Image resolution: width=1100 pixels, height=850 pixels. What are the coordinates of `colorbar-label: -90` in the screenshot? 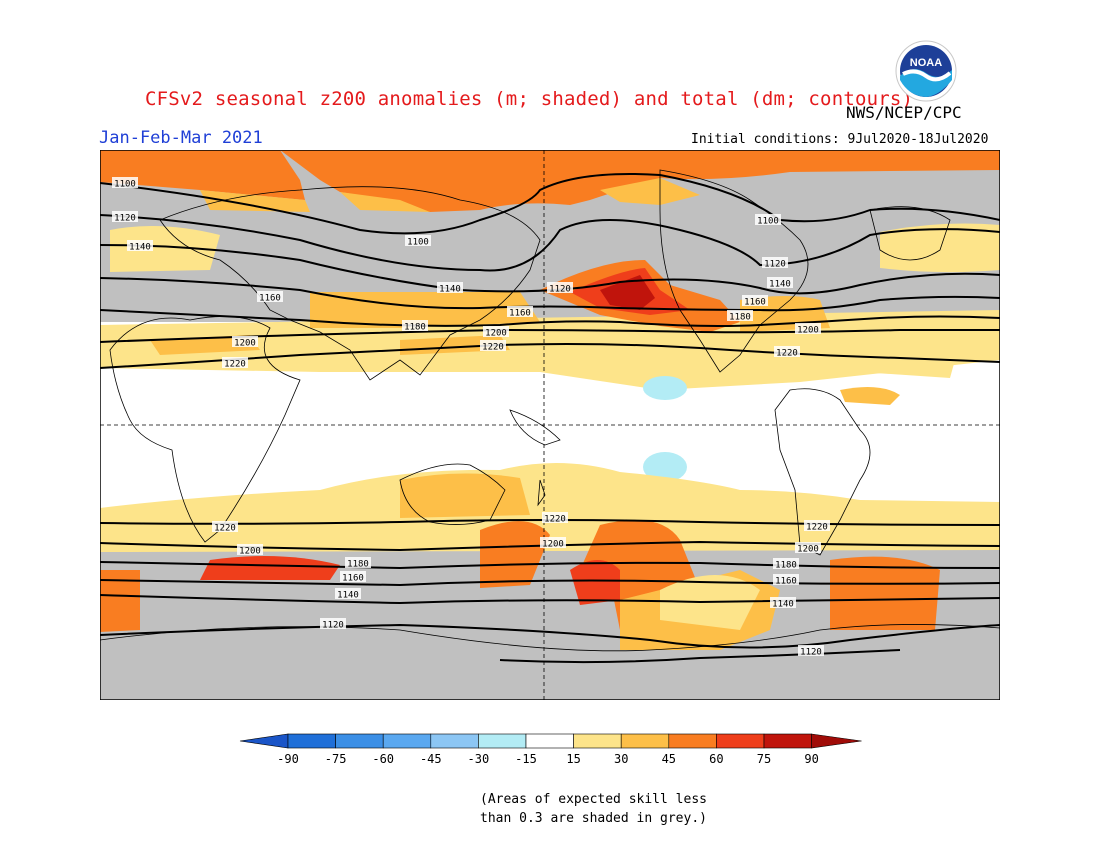 It's located at (288, 759).